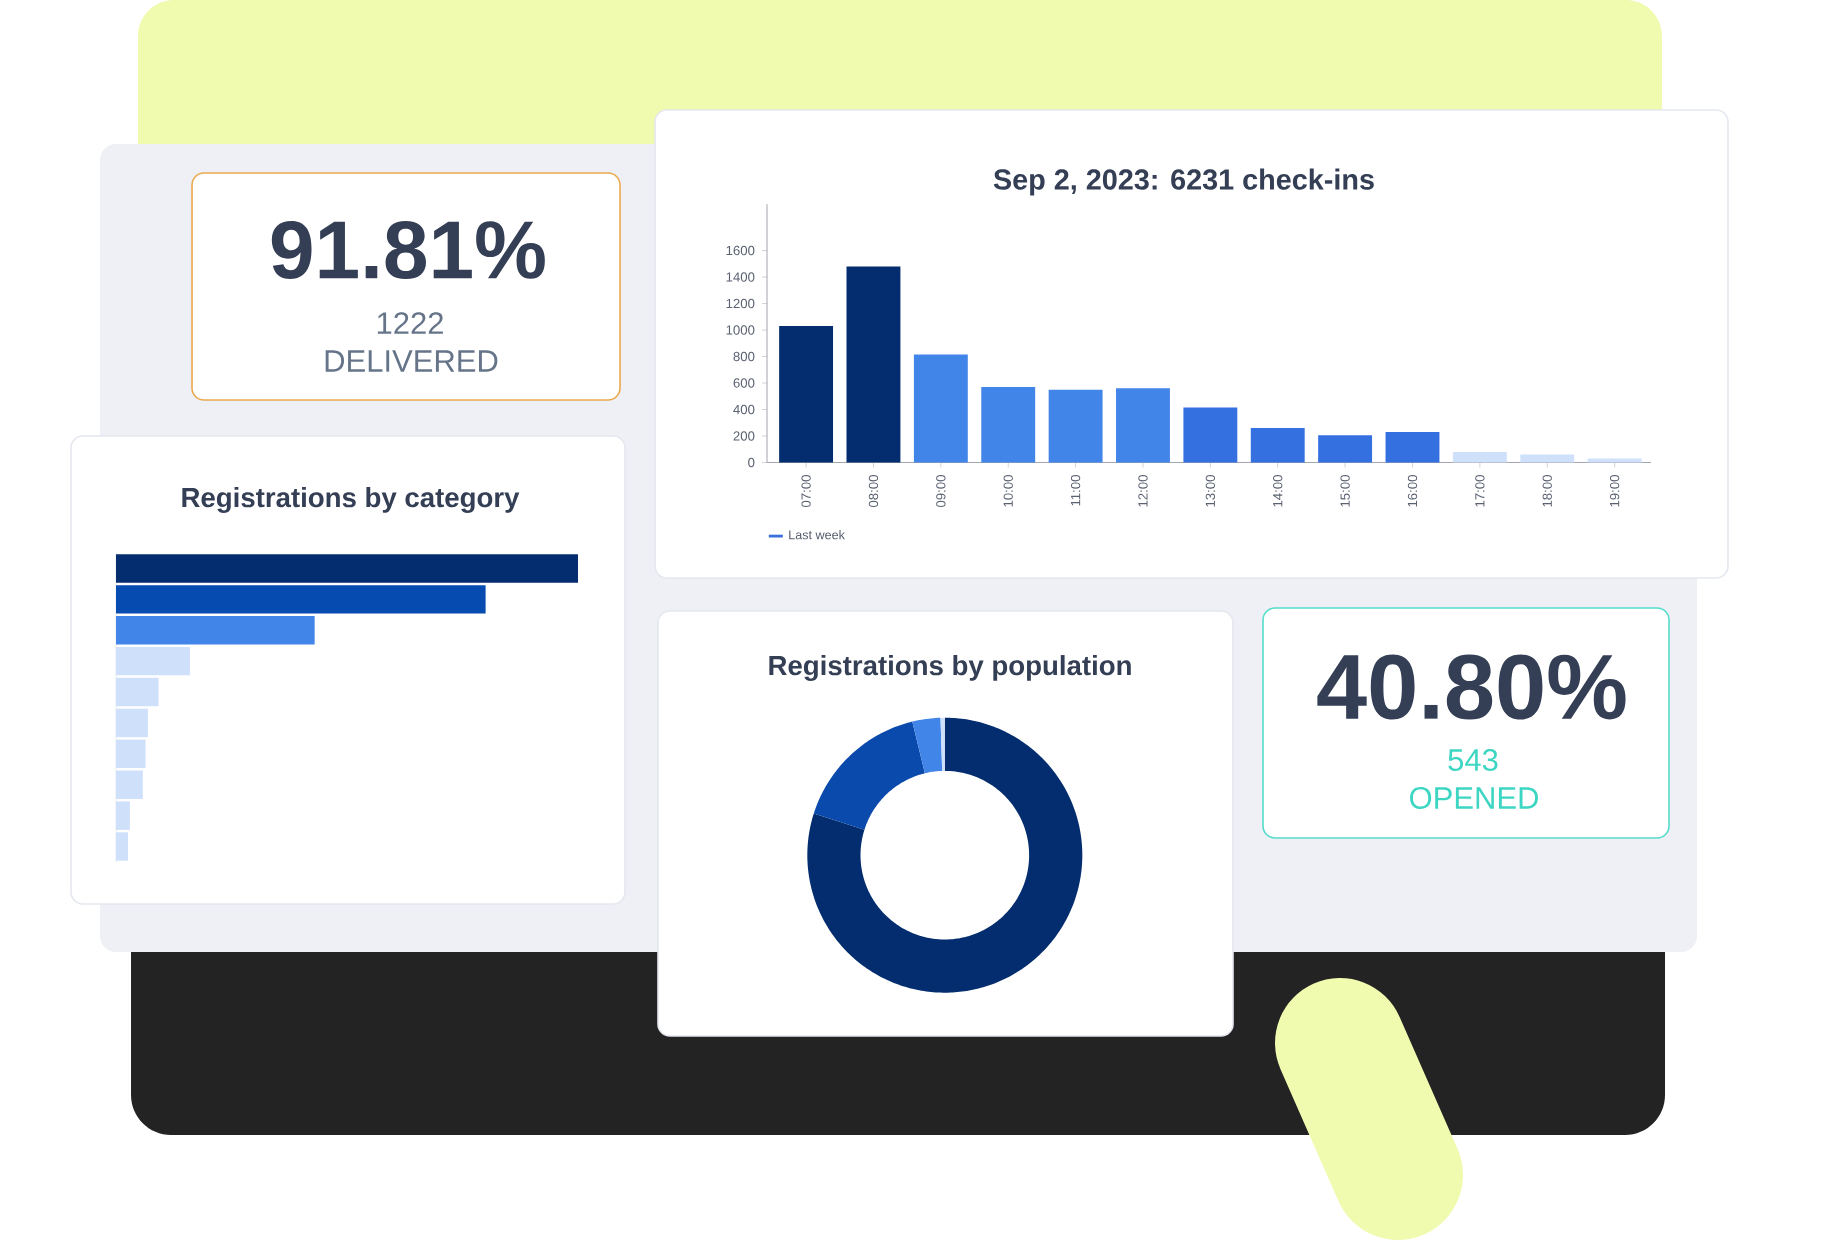 The image size is (1848, 1242). I want to click on text: OPENED, so click(1474, 798).